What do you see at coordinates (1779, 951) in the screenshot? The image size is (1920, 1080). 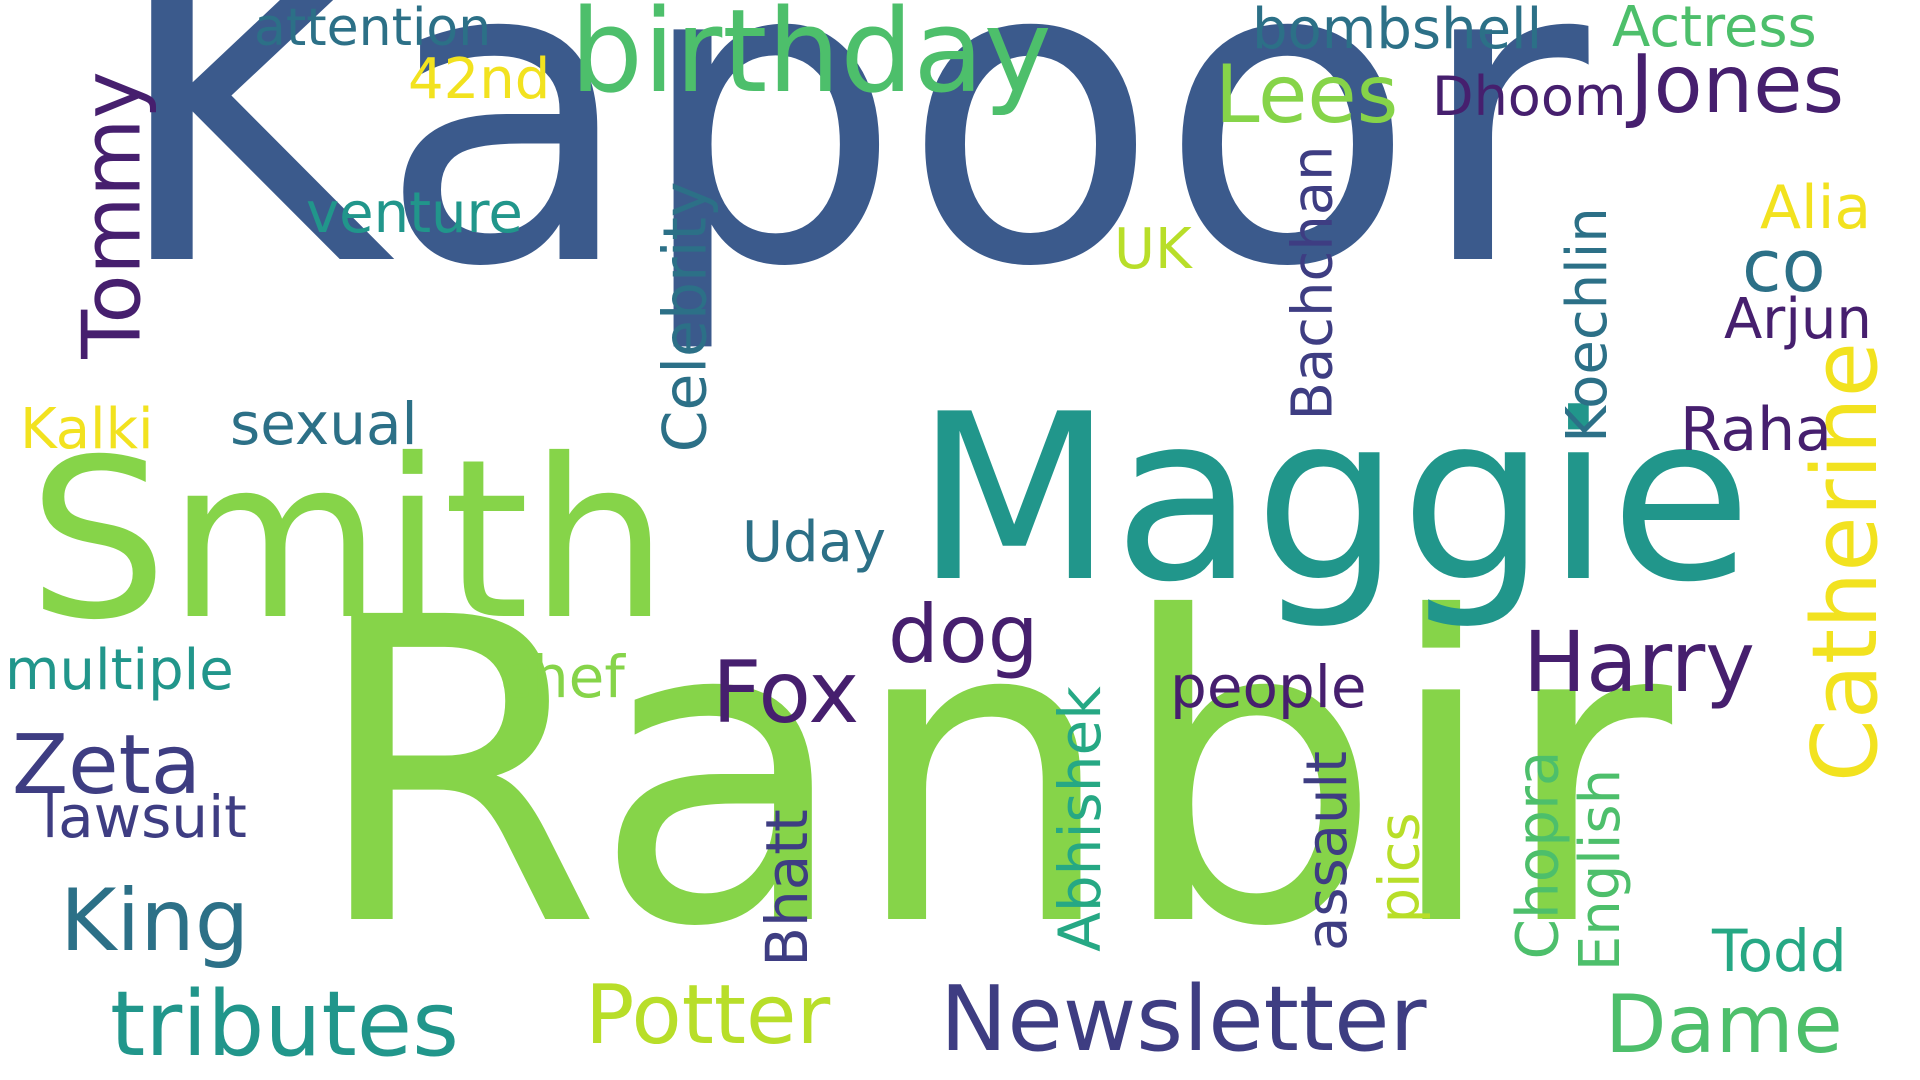 I see `word-todd: Todd` at bounding box center [1779, 951].